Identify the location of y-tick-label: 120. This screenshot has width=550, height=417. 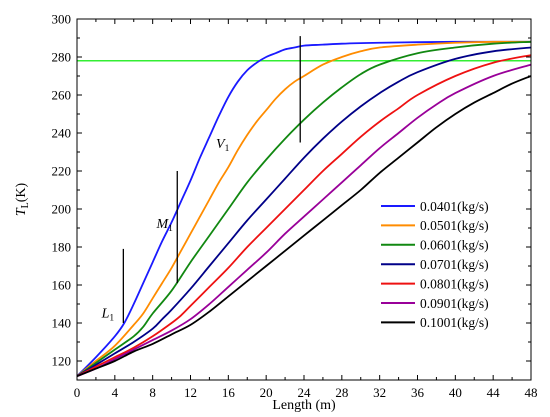
(62, 361).